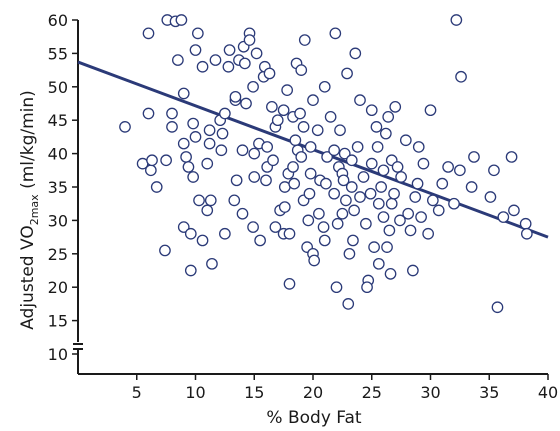 The image size is (560, 431). I want to click on y-tick-label: 35, so click(58, 187).